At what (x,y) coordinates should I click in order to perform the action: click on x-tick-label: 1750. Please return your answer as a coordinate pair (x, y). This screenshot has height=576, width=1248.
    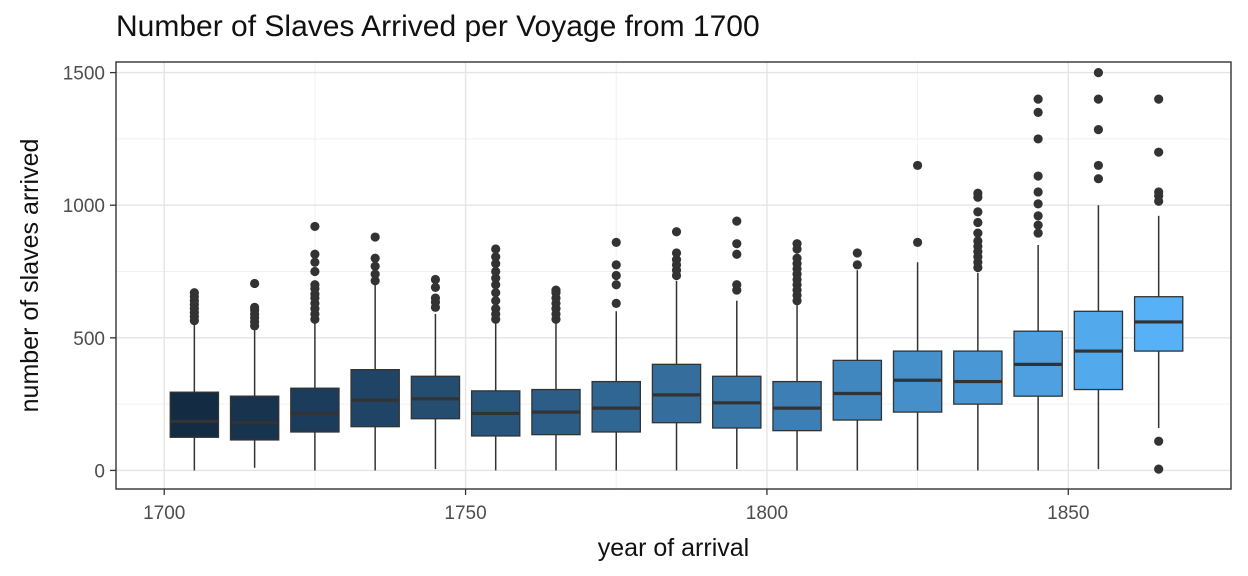
    Looking at the image, I should click on (465, 513).